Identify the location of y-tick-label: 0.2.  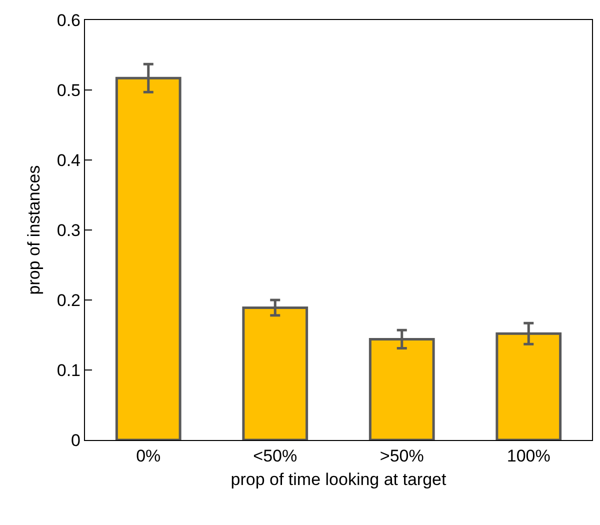
(68, 300).